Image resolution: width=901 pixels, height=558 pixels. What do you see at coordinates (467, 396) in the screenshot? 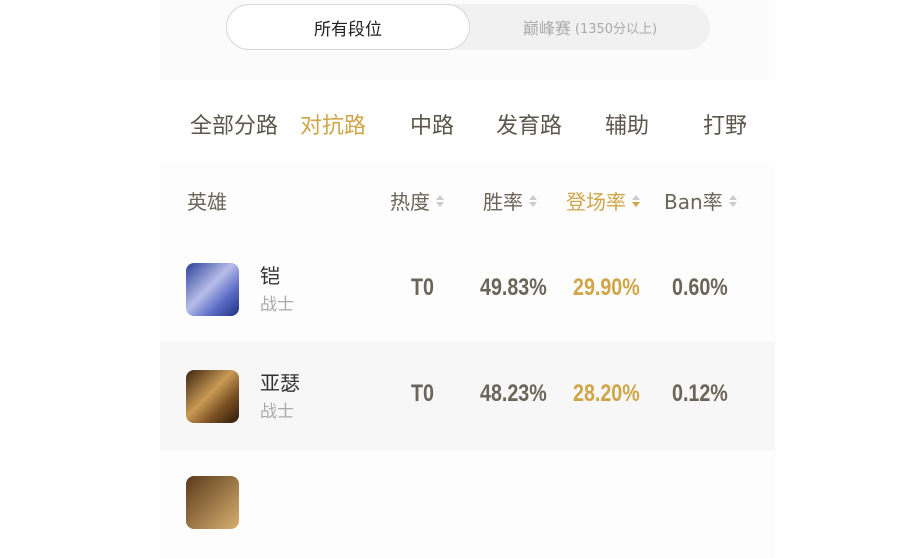
I see `table-row: 亚瑟 战士 T0 48.23% 28.20% 0.12%` at bounding box center [467, 396].